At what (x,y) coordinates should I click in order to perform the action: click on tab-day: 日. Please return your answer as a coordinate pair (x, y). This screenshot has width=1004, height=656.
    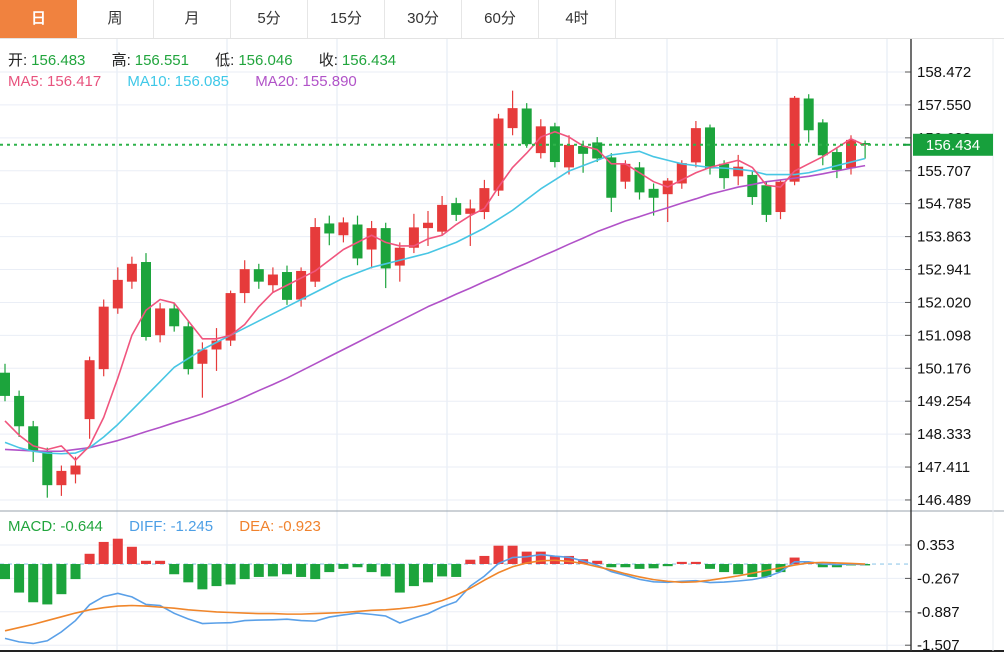
    Looking at the image, I should click on (38, 19).